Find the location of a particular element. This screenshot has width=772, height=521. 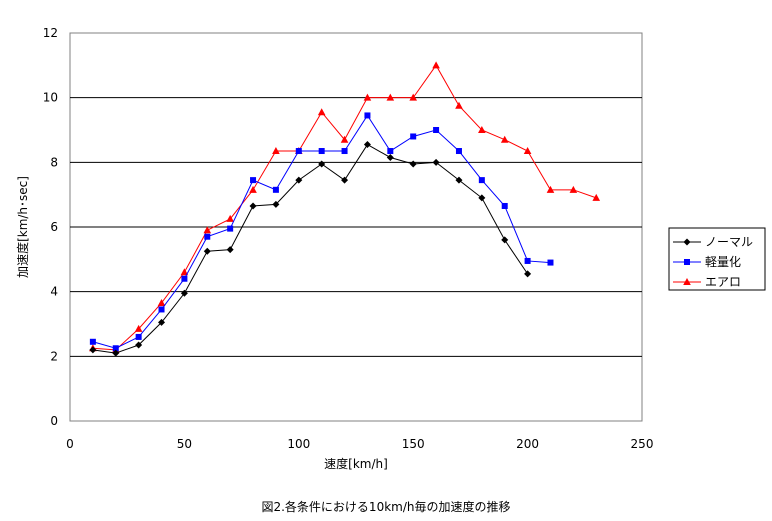

legend-item: 軽量化 is located at coordinates (707, 262).